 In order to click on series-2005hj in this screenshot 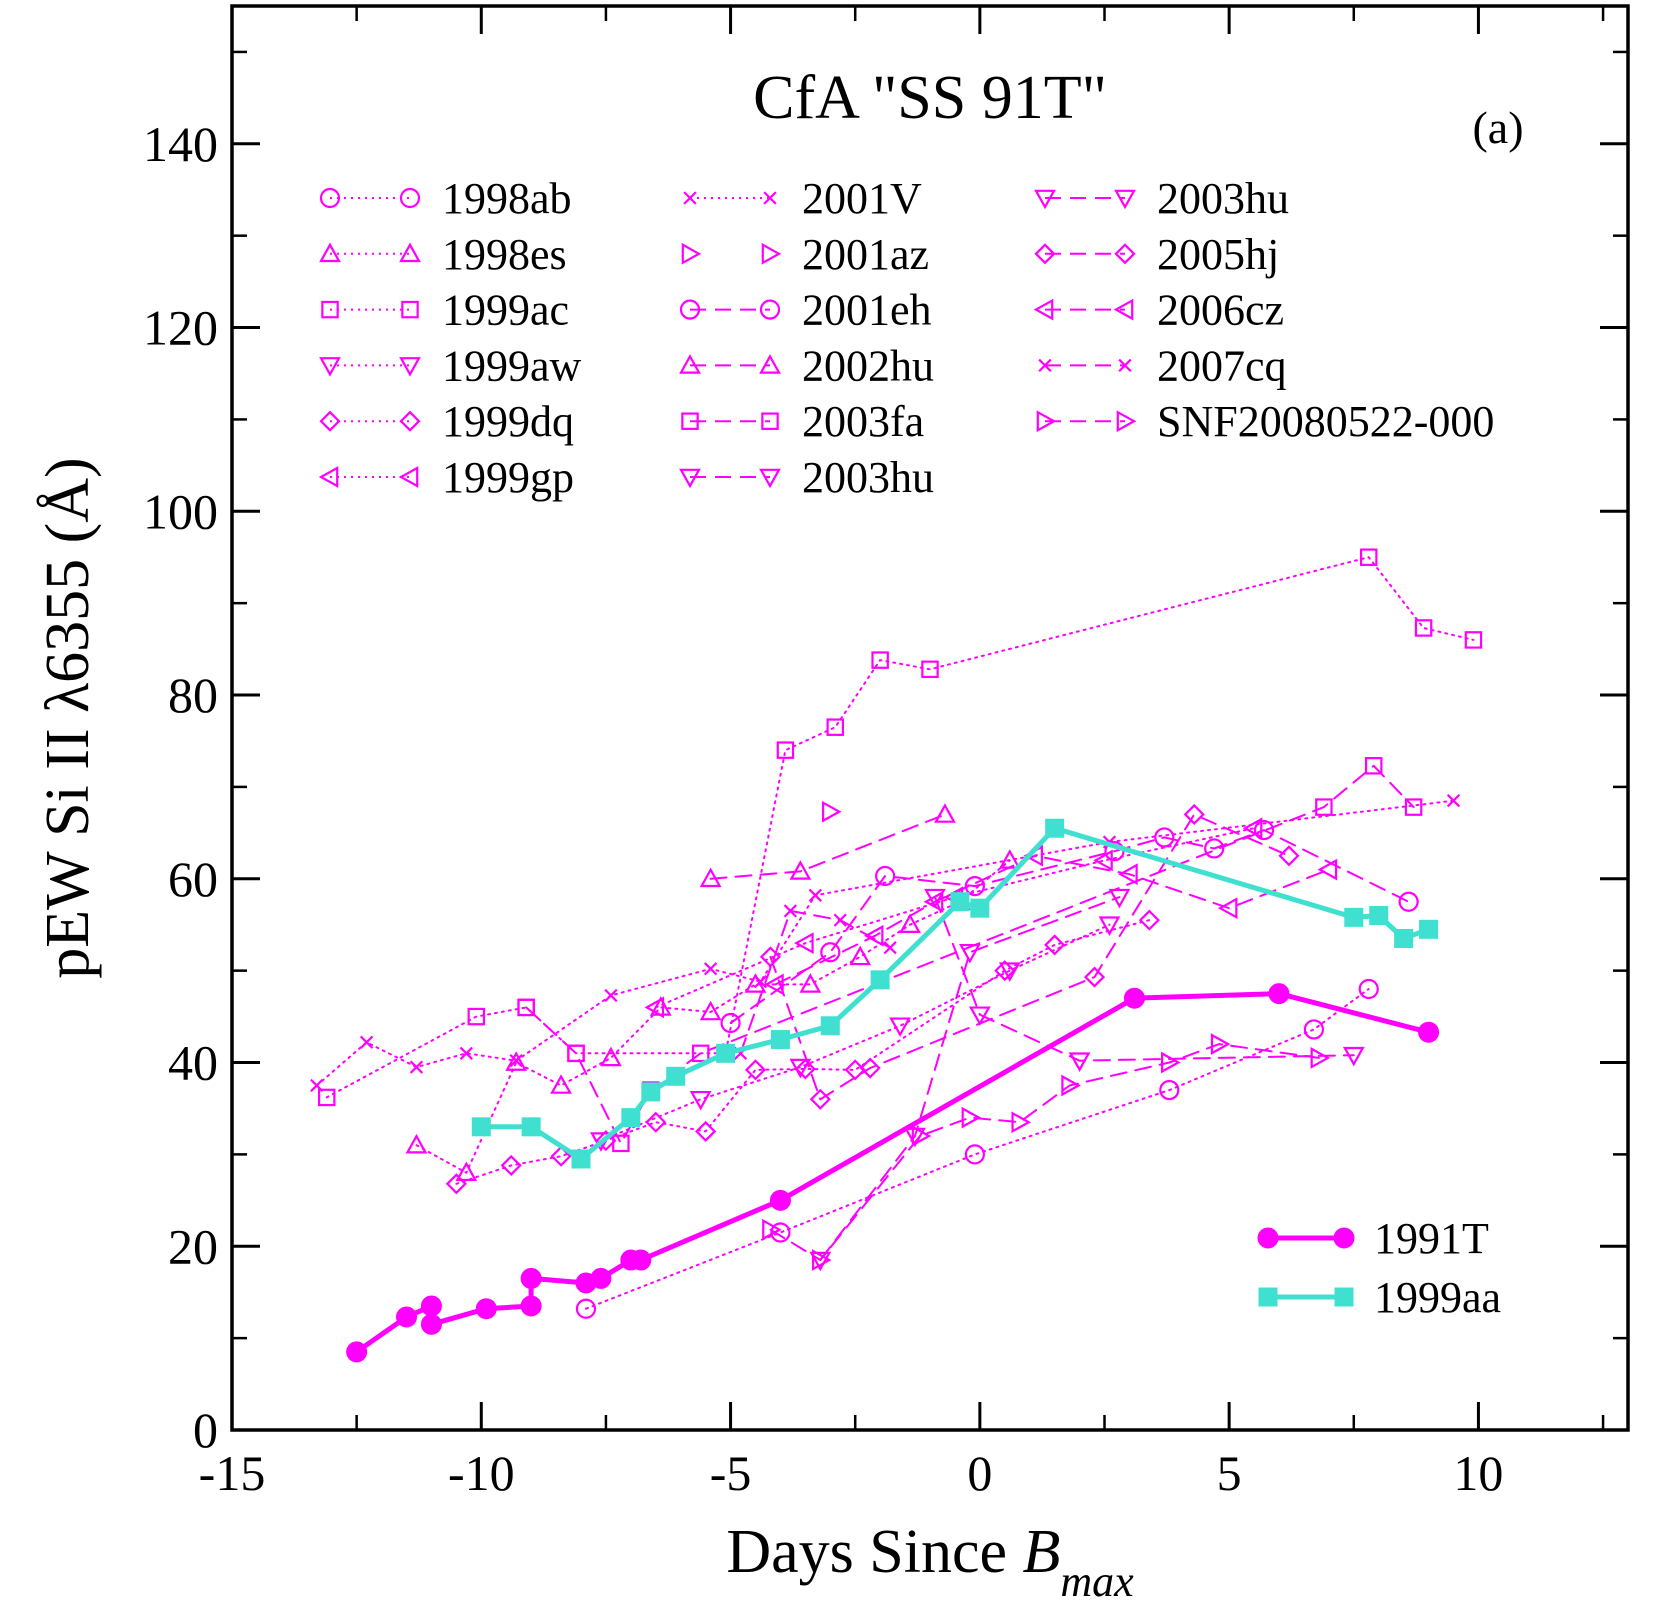, I will do `click(1029, 956)`.